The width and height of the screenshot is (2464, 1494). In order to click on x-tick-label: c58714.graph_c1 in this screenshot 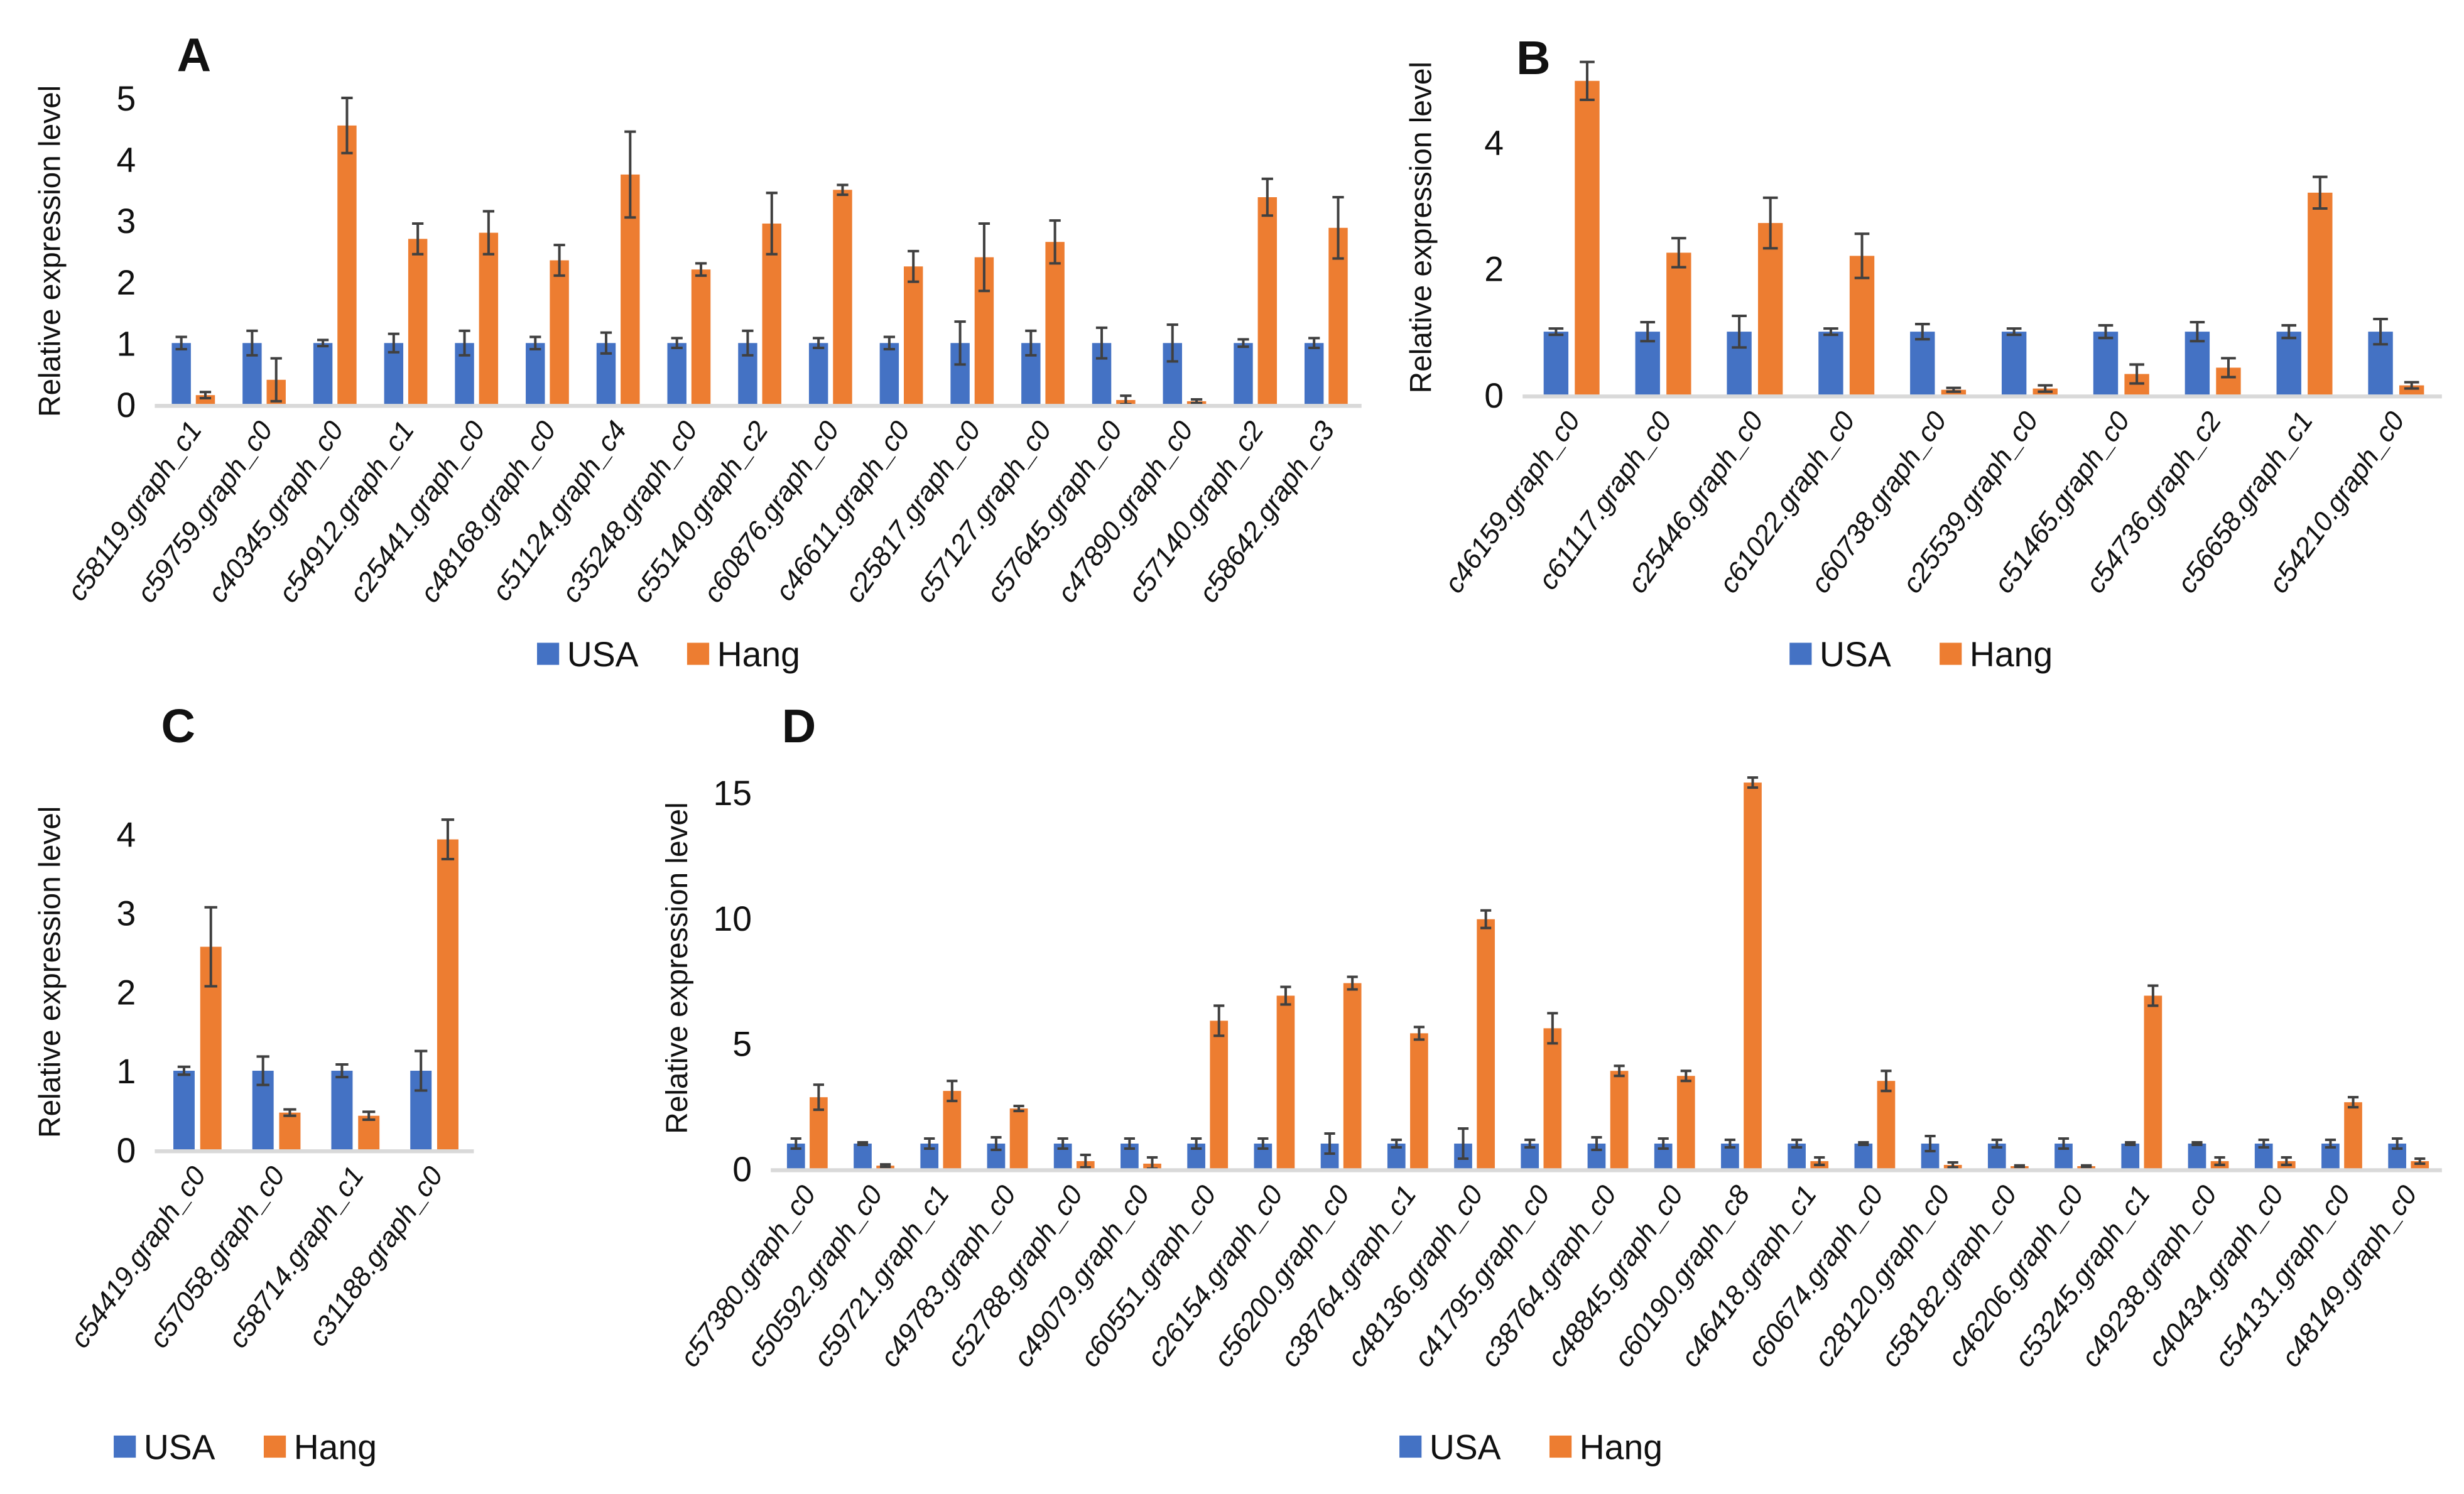, I will do `click(296, 1257)`.